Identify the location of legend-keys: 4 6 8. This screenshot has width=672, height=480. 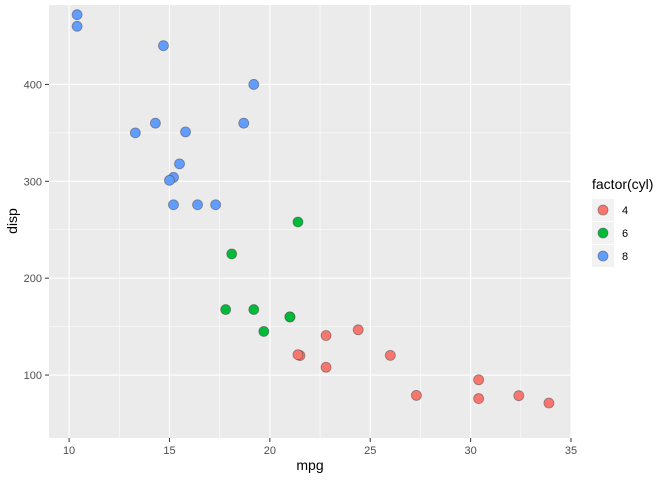
(610, 233).